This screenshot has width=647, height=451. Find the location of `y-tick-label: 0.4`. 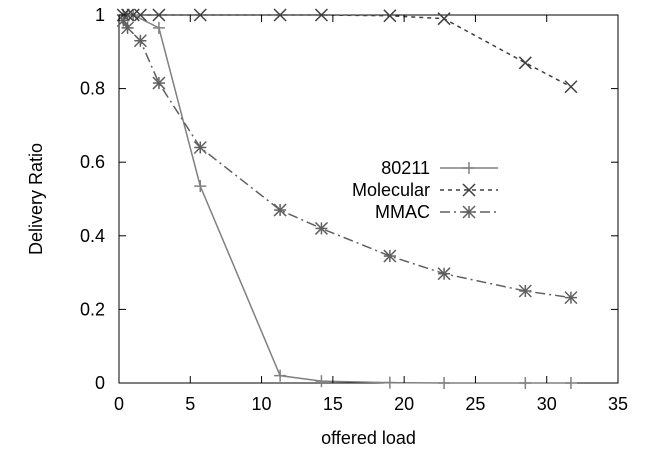

y-tick-label: 0.4 is located at coordinates (92, 236).